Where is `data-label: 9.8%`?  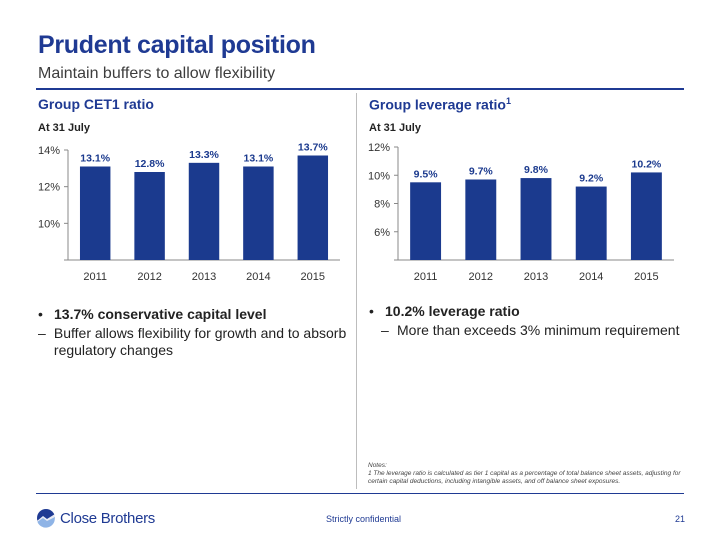 data-label: 9.8% is located at coordinates (536, 170).